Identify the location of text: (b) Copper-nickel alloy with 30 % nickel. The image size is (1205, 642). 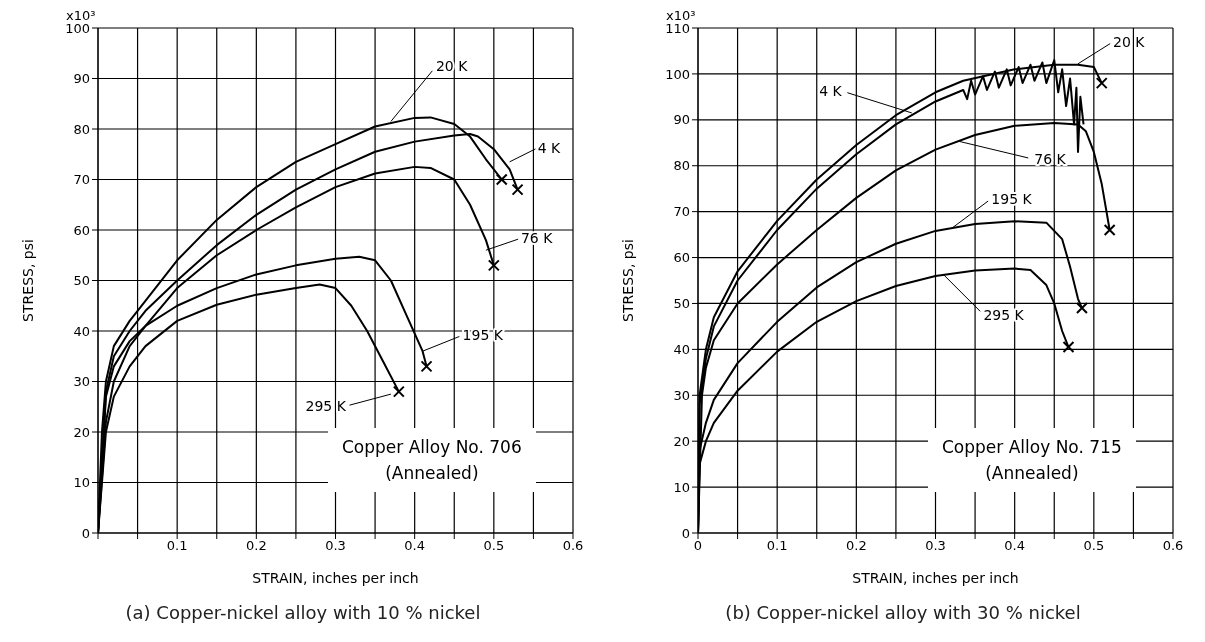
(903, 612).